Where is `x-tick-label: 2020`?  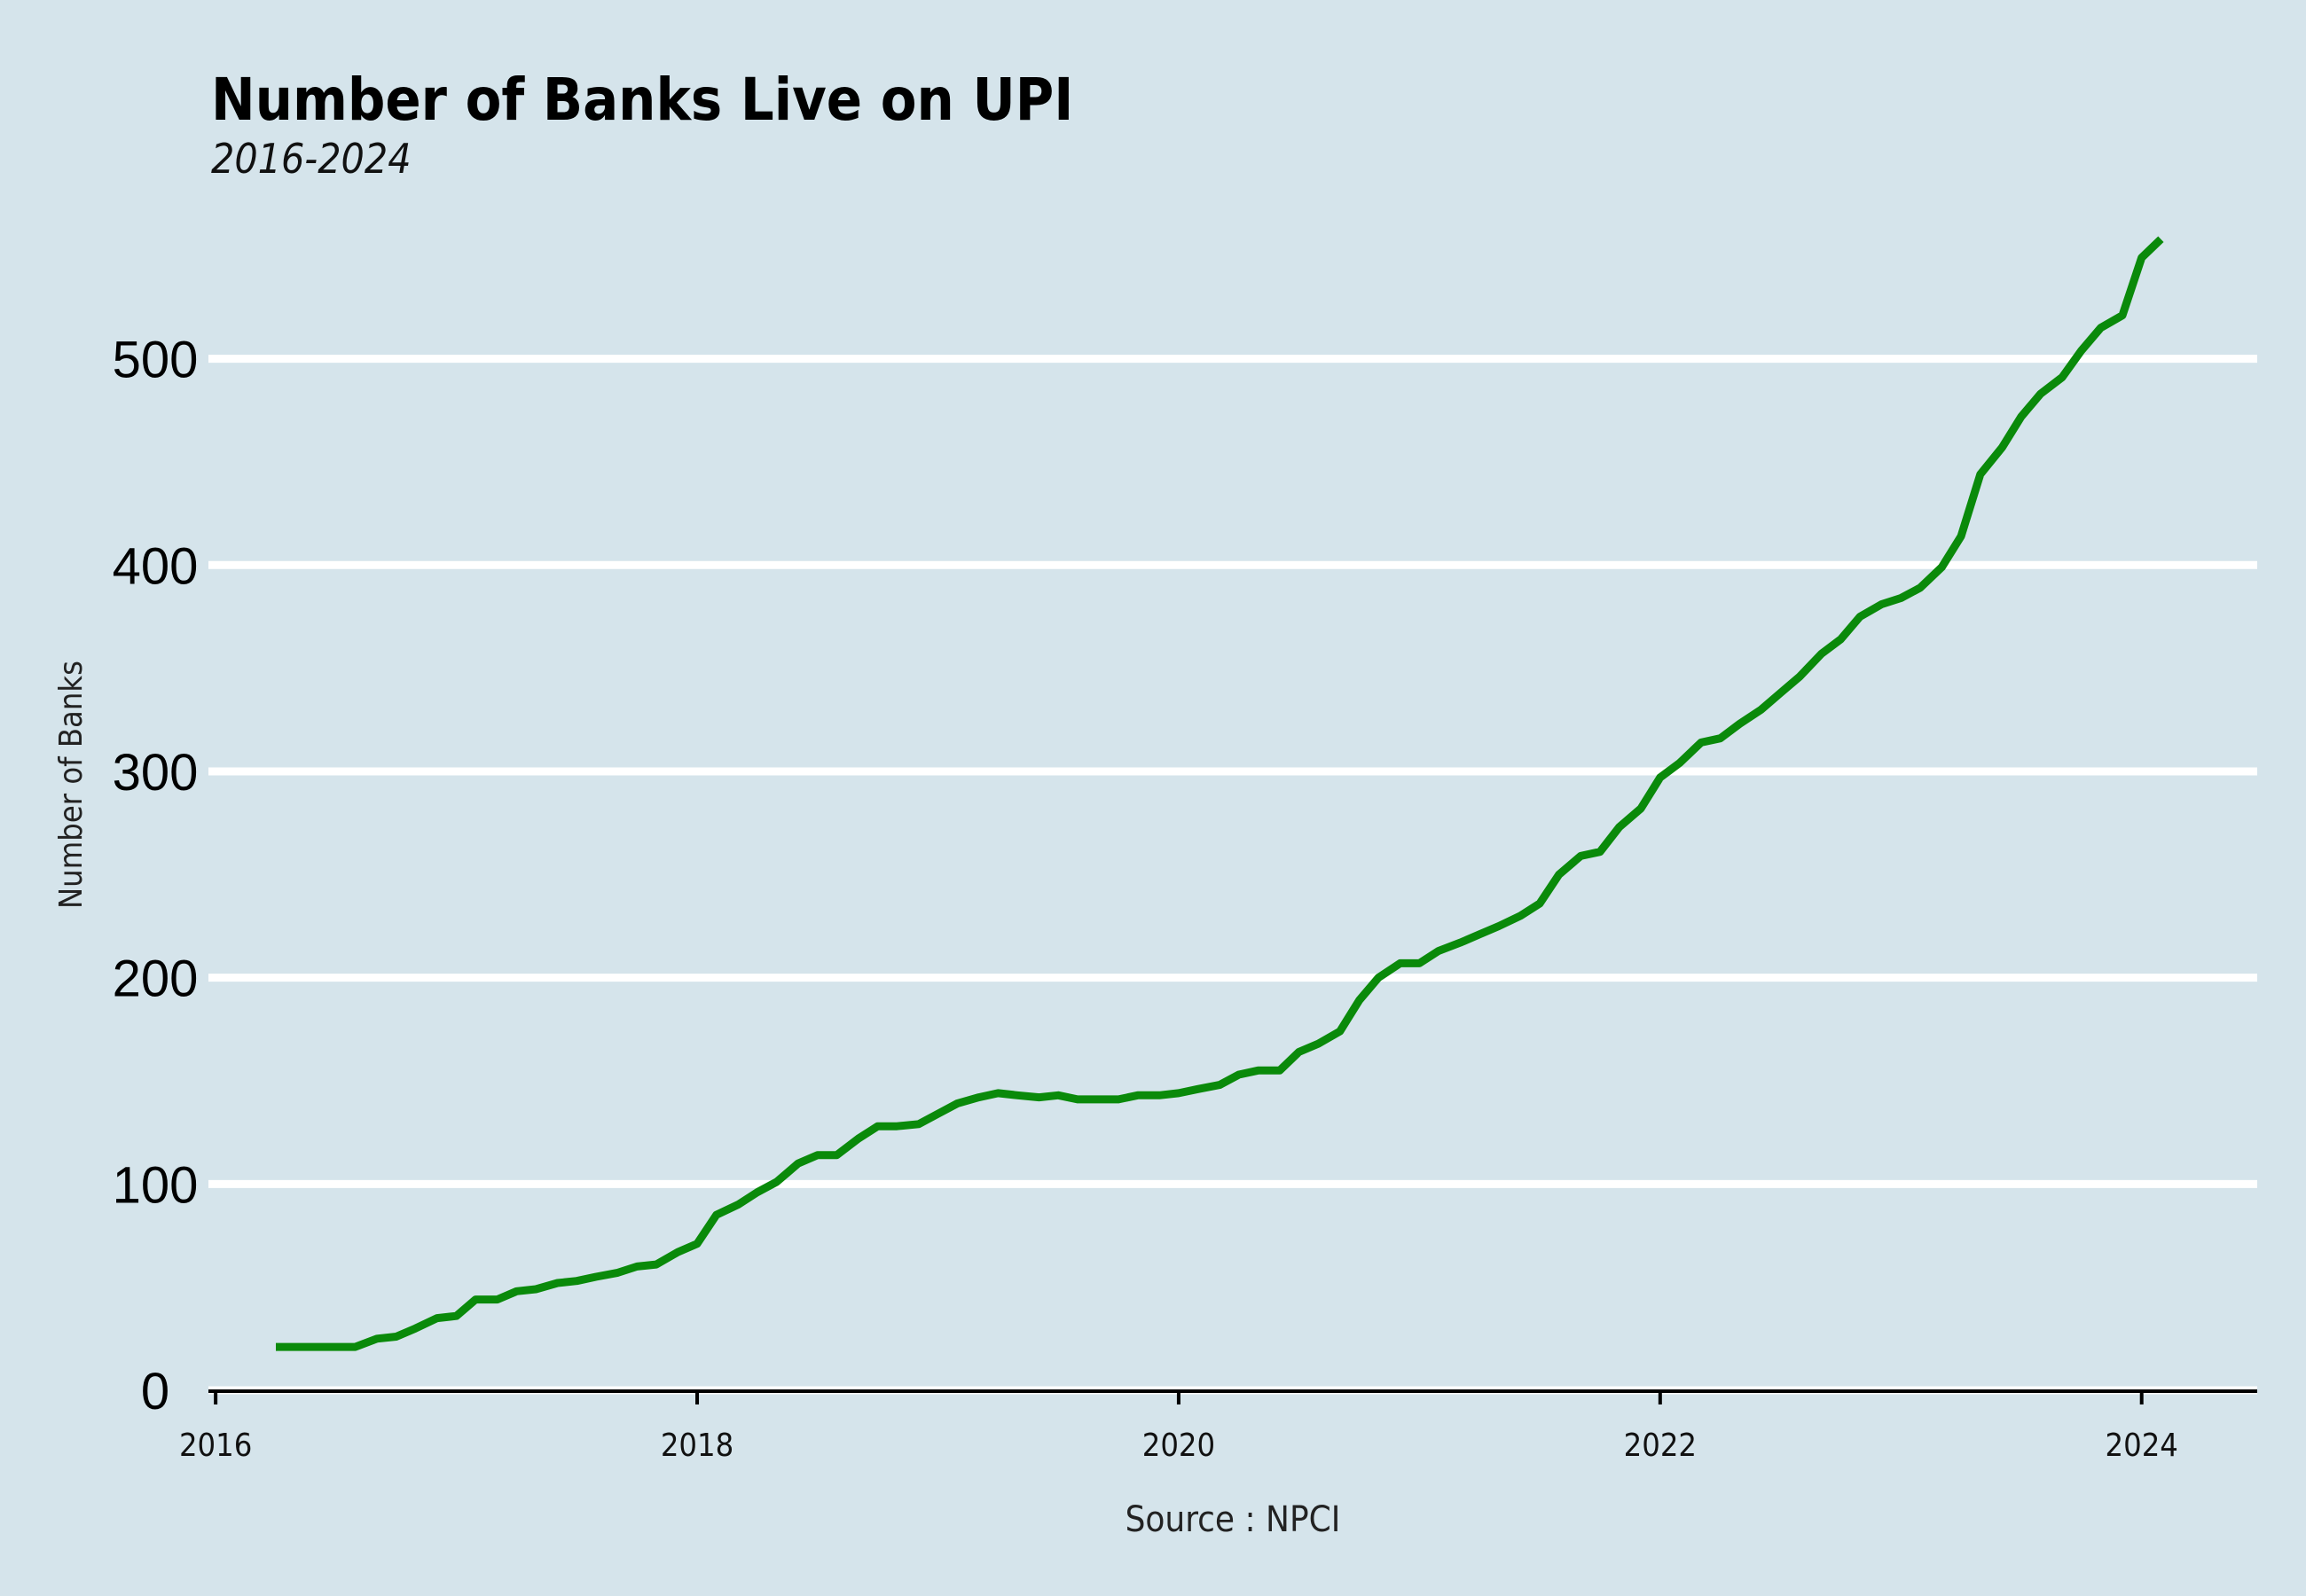 x-tick-label: 2020 is located at coordinates (1178, 1446).